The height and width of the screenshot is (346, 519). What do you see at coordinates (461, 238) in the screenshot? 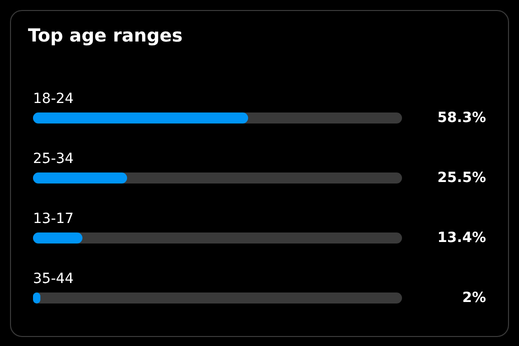
I see `data-label: 13.4%` at bounding box center [461, 238].